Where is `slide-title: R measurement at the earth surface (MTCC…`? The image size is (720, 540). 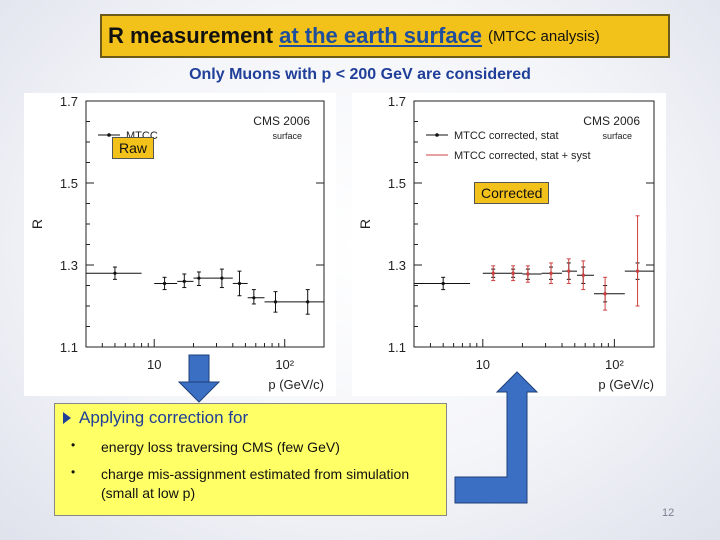
slide-title: R measurement at the earth surface (MTCC… is located at coordinates (385, 36).